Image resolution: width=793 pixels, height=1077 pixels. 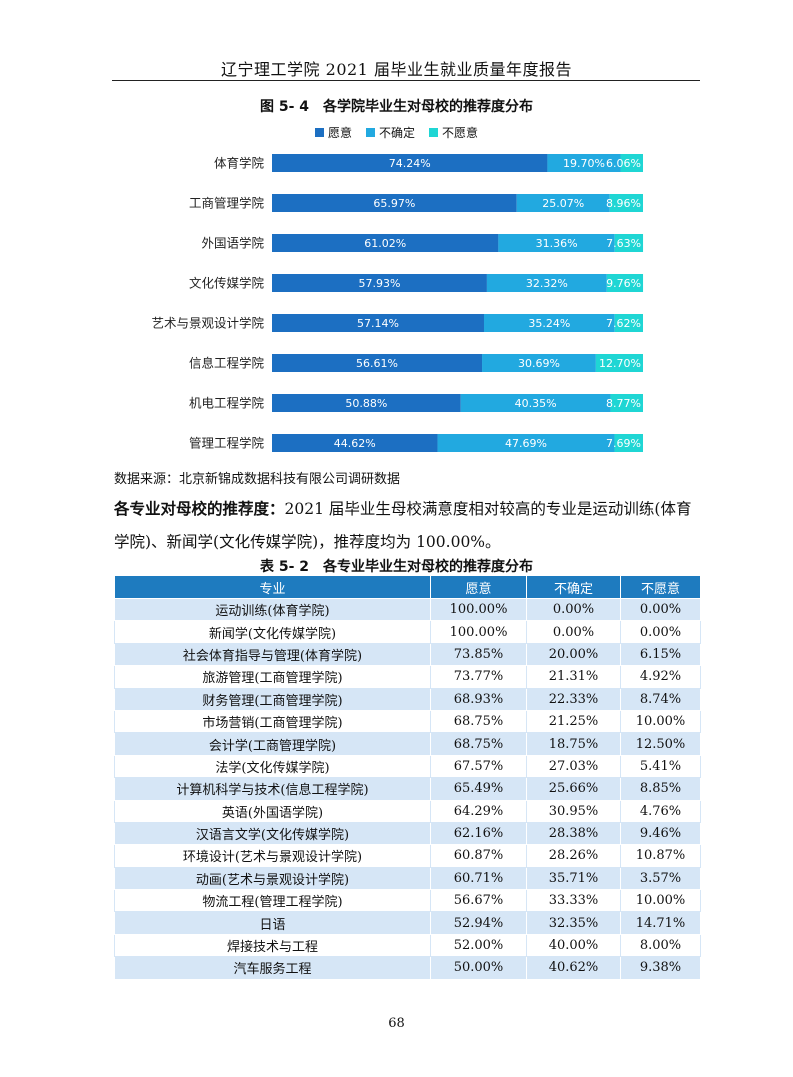 I want to click on cell-willing: 60.87%, so click(x=478, y=856).